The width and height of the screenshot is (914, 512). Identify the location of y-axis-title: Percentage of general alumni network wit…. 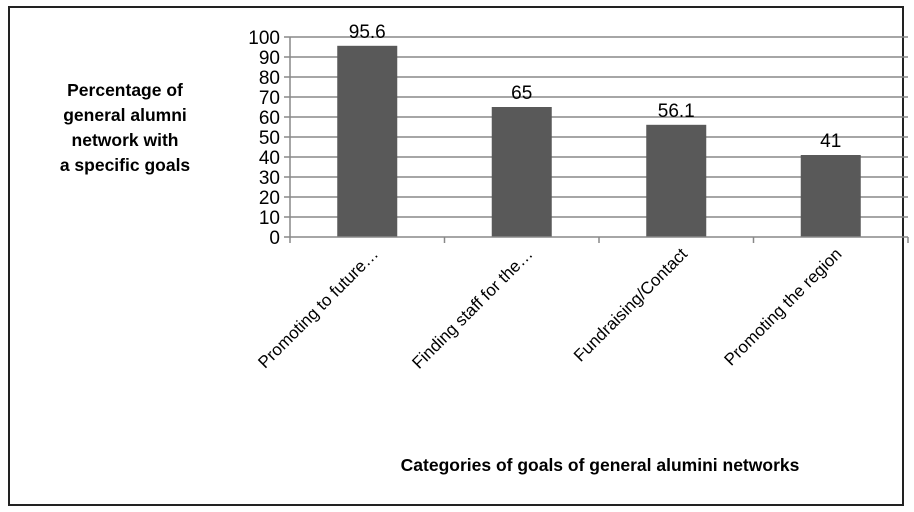
(125, 128).